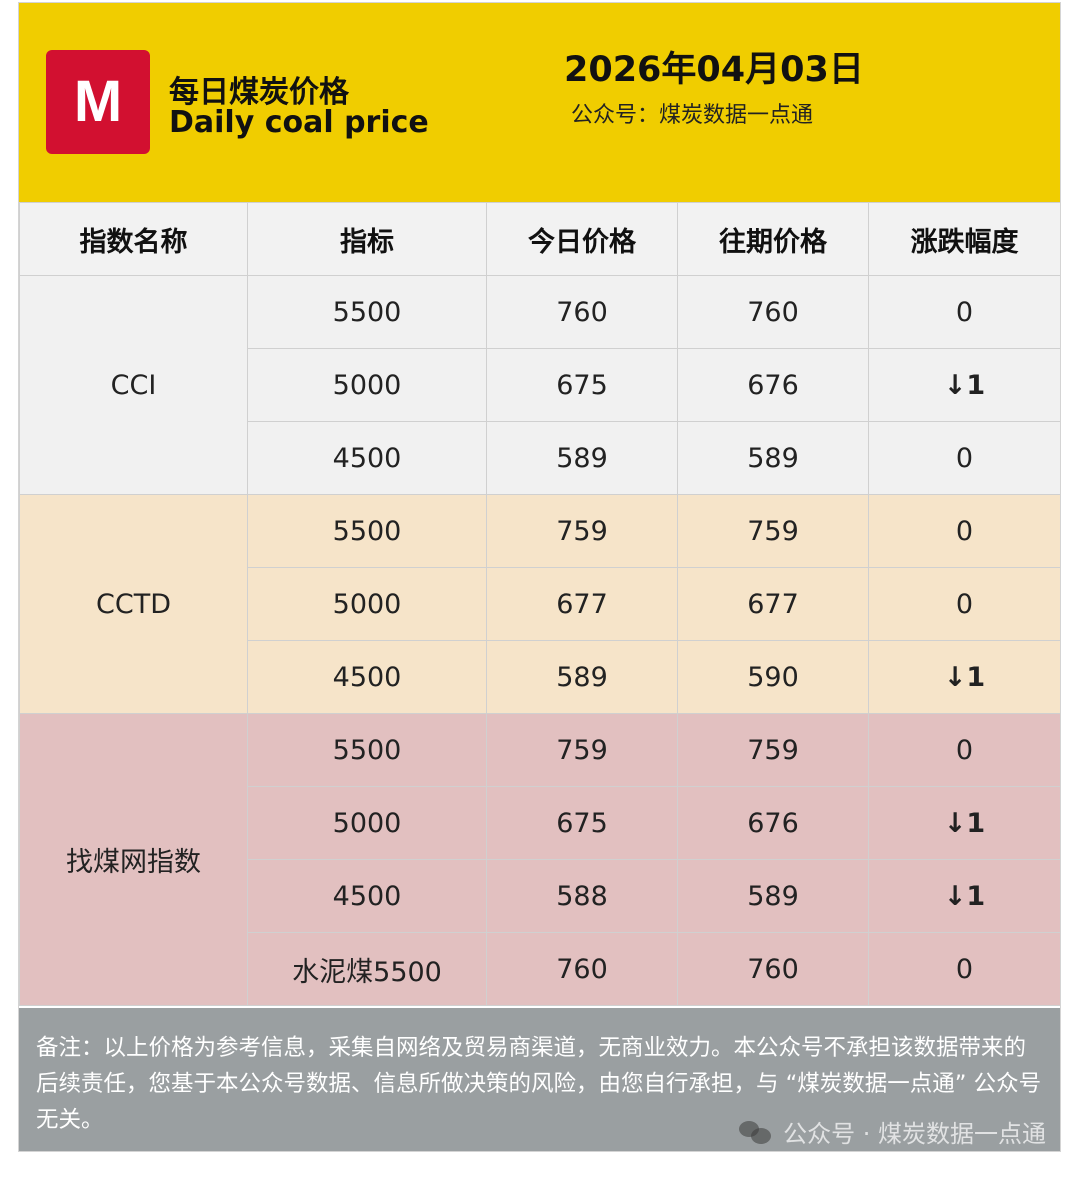  I want to click on today-price-cell: 677, so click(582, 604).